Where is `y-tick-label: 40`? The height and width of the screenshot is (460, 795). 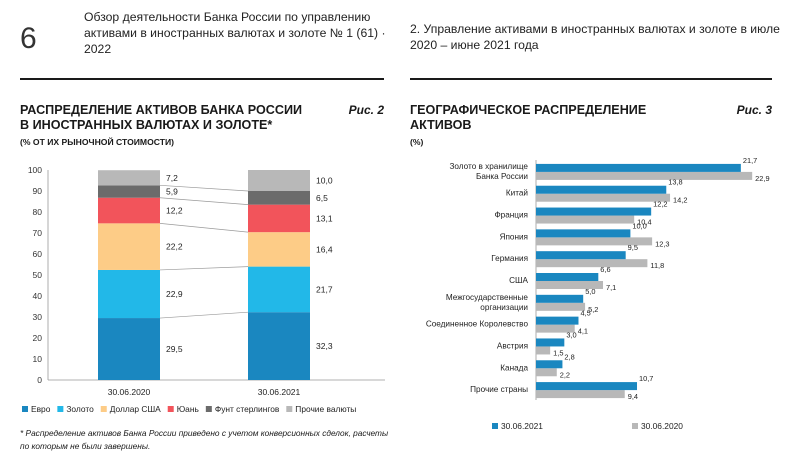
y-tick-label: 40 is located at coordinates (38, 296).